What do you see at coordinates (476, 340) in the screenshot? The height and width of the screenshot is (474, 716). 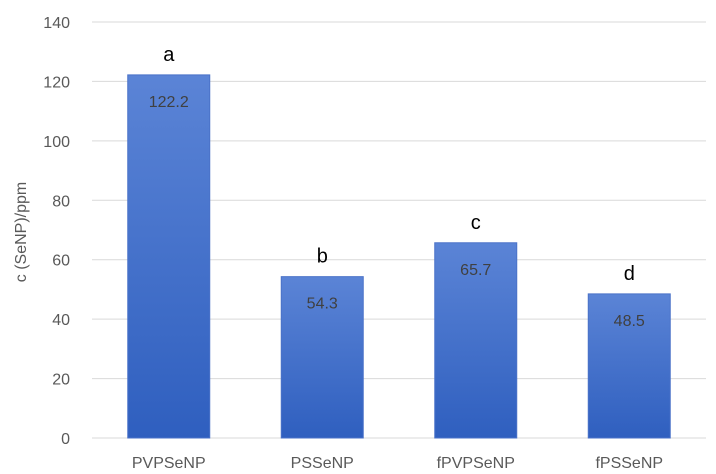 I see `bar-fpvpsenp` at bounding box center [476, 340].